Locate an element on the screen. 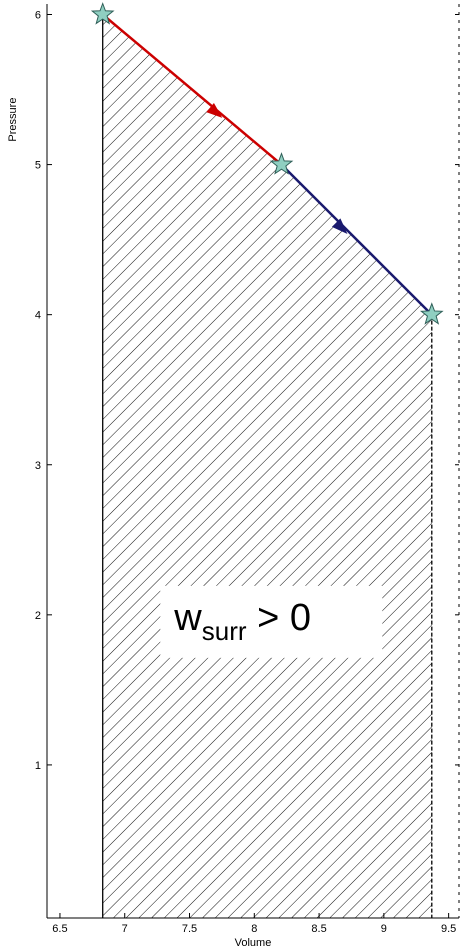  x-tick-label: 9 is located at coordinates (384, 929).